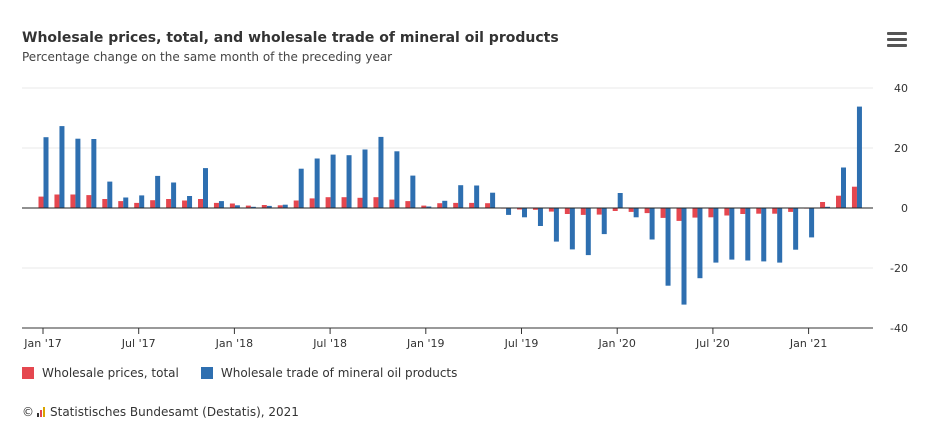  What do you see at coordinates (28, 373) in the screenshot?
I see `legend-swatch-total` at bounding box center [28, 373].